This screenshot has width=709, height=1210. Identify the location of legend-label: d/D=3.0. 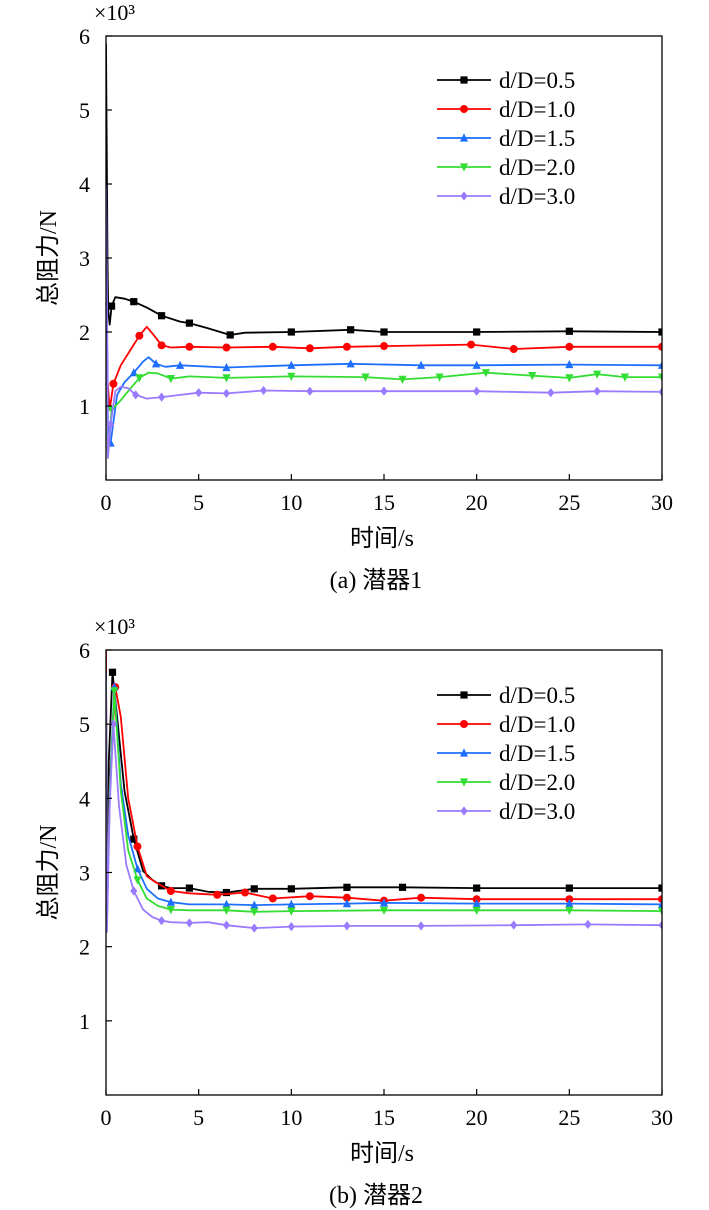
(537, 811).